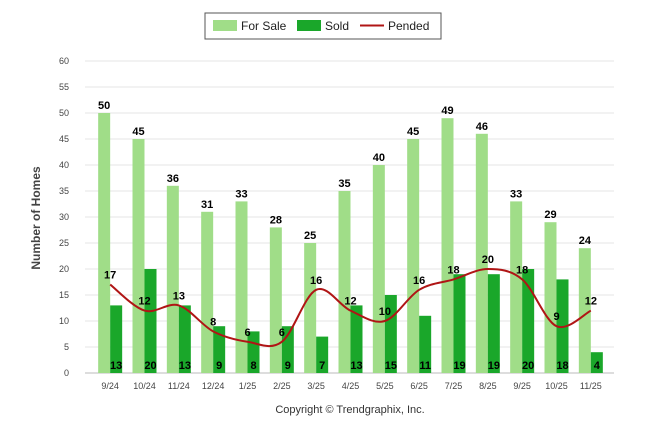 This screenshot has height=434, width=646. I want to click on y-tick-label: 20, so click(64, 269).